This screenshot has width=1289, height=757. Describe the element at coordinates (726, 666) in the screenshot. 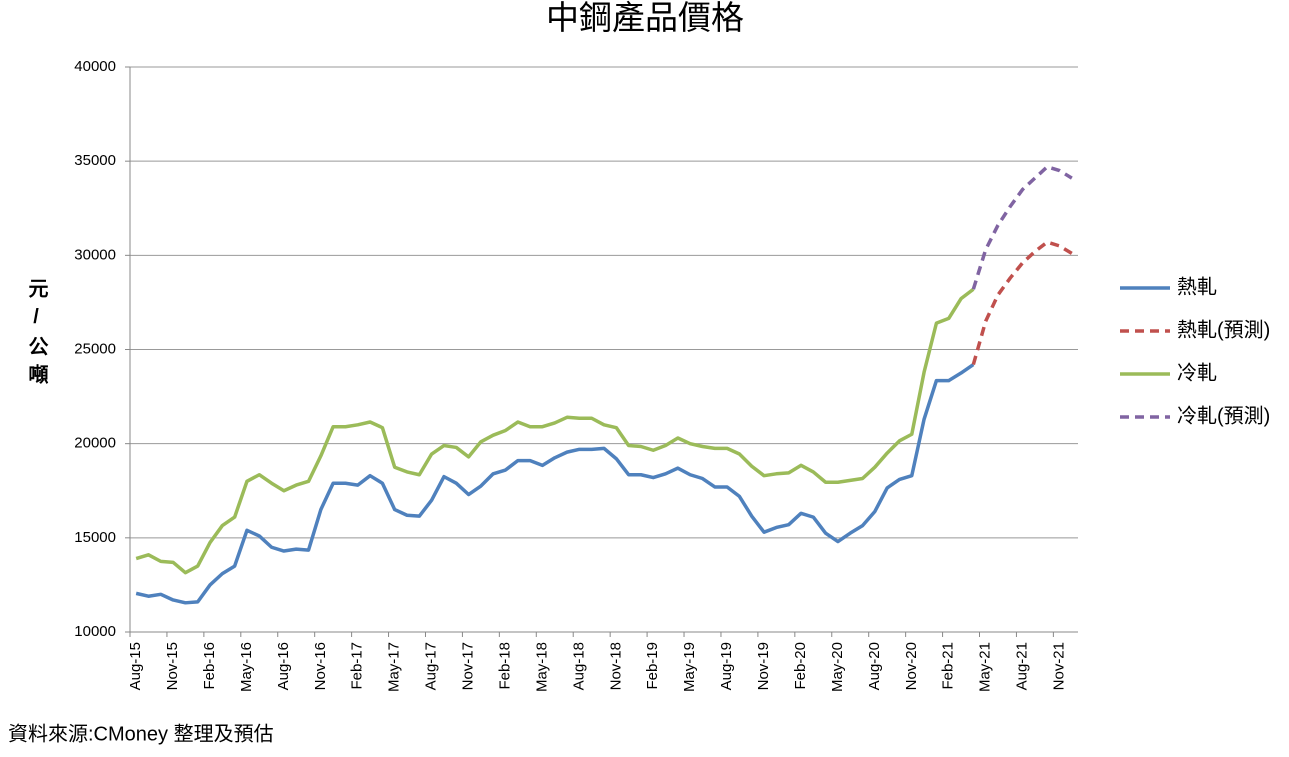

I see `x-tick-label: Aug-19` at that location.